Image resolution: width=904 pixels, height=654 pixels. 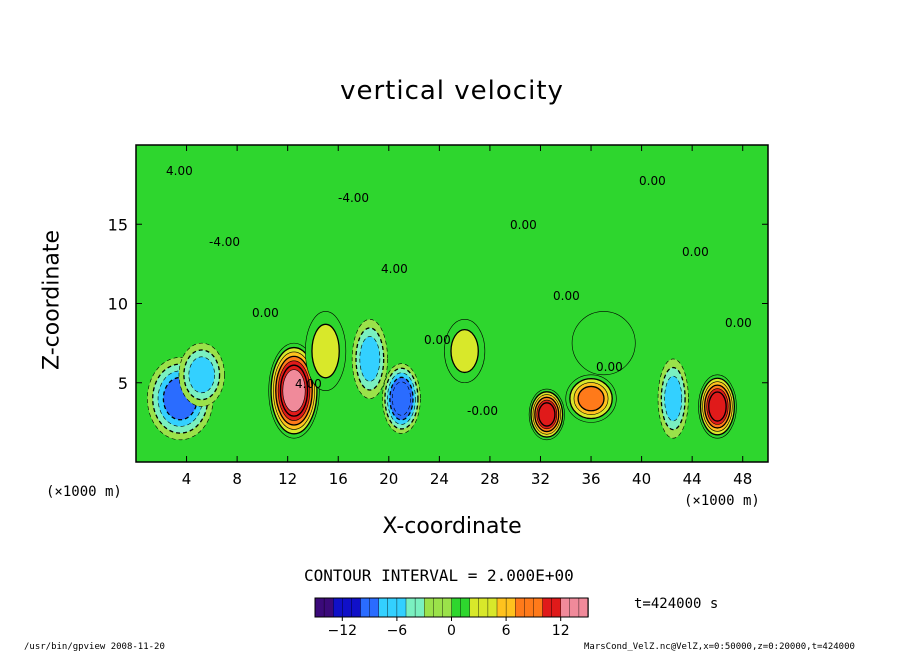 I want to click on x-tick-label: 24, so click(x=439, y=479).